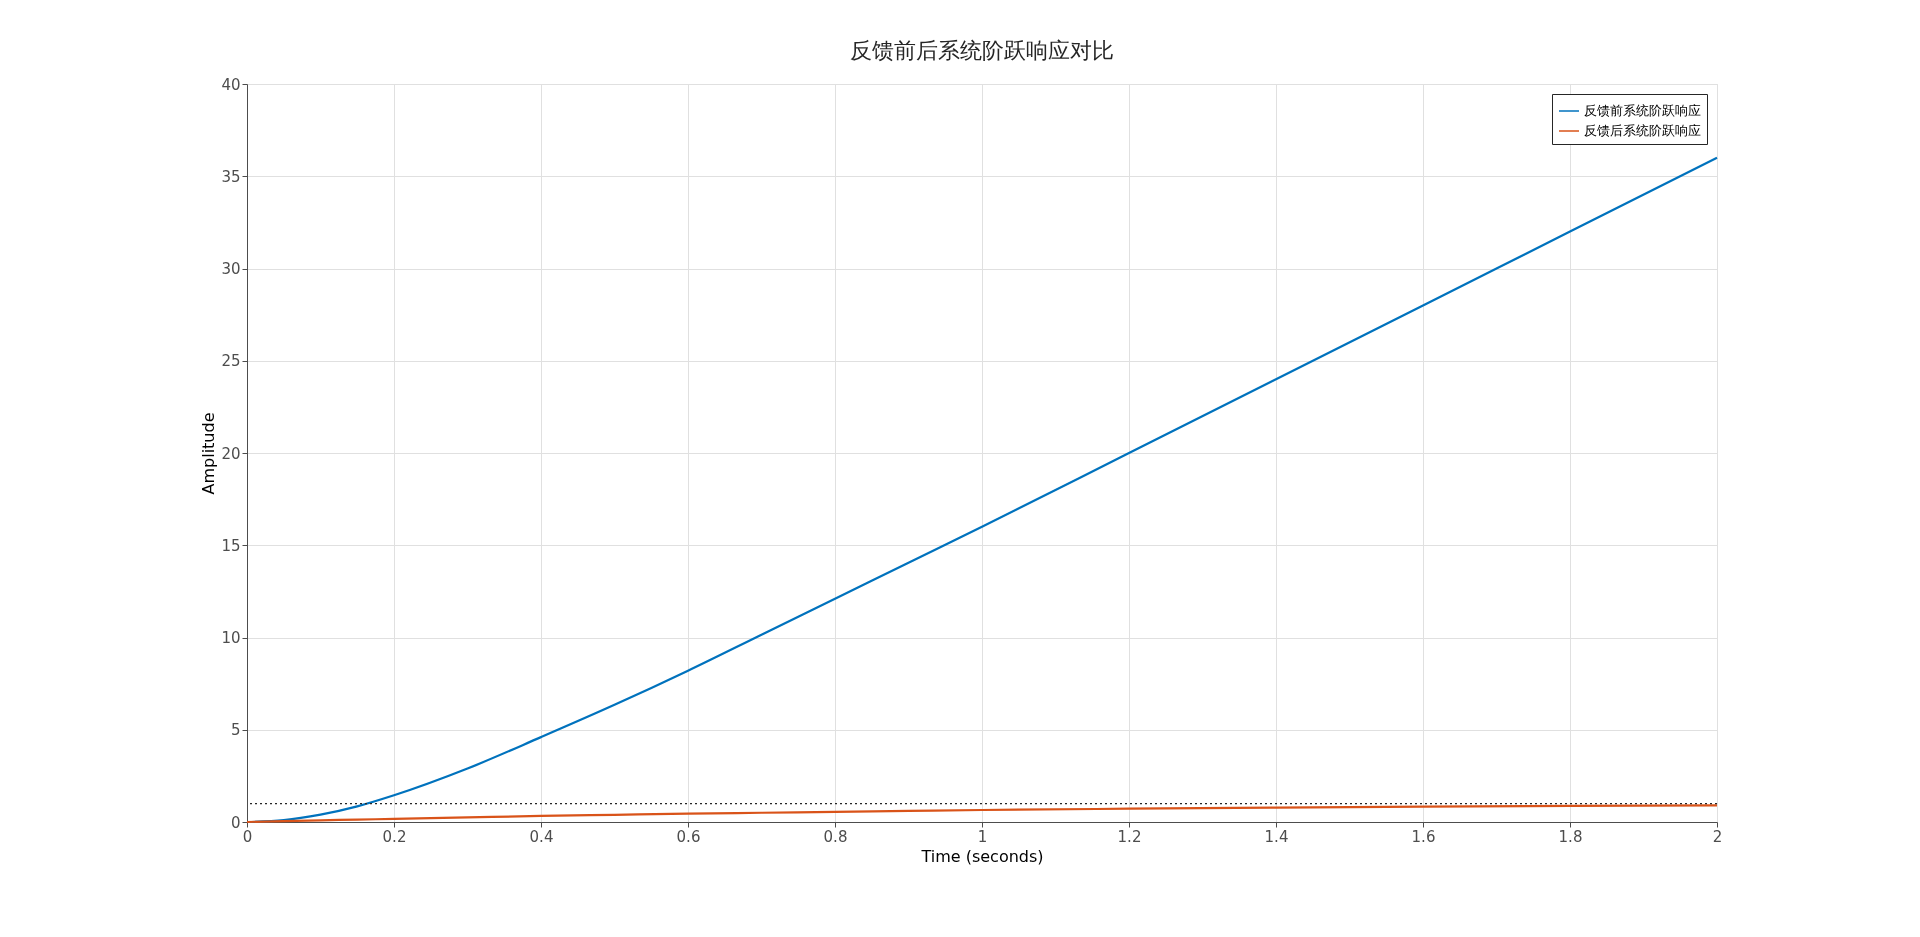 The height and width of the screenshot is (937, 1920). Describe the element at coordinates (982, 50) in the screenshot. I see `chart-title: 反馈前后系统阶跃响应对比` at that location.